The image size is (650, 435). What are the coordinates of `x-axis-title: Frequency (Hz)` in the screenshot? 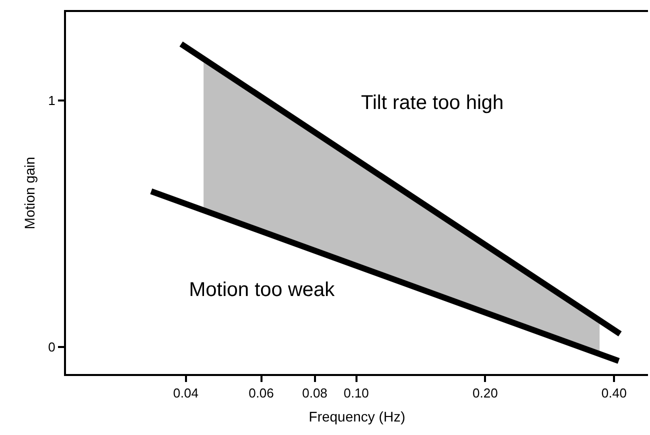 It's located at (357, 416).